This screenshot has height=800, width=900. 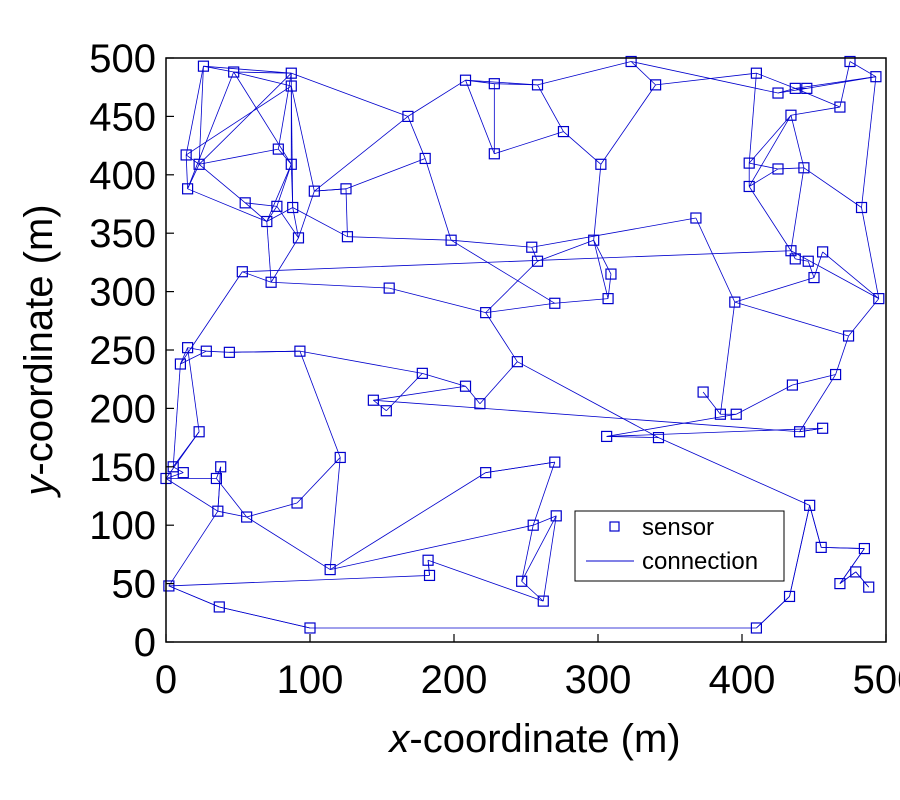 What do you see at coordinates (533, 739) in the screenshot?
I see `x-axis-label: x-coordinate (m)` at bounding box center [533, 739].